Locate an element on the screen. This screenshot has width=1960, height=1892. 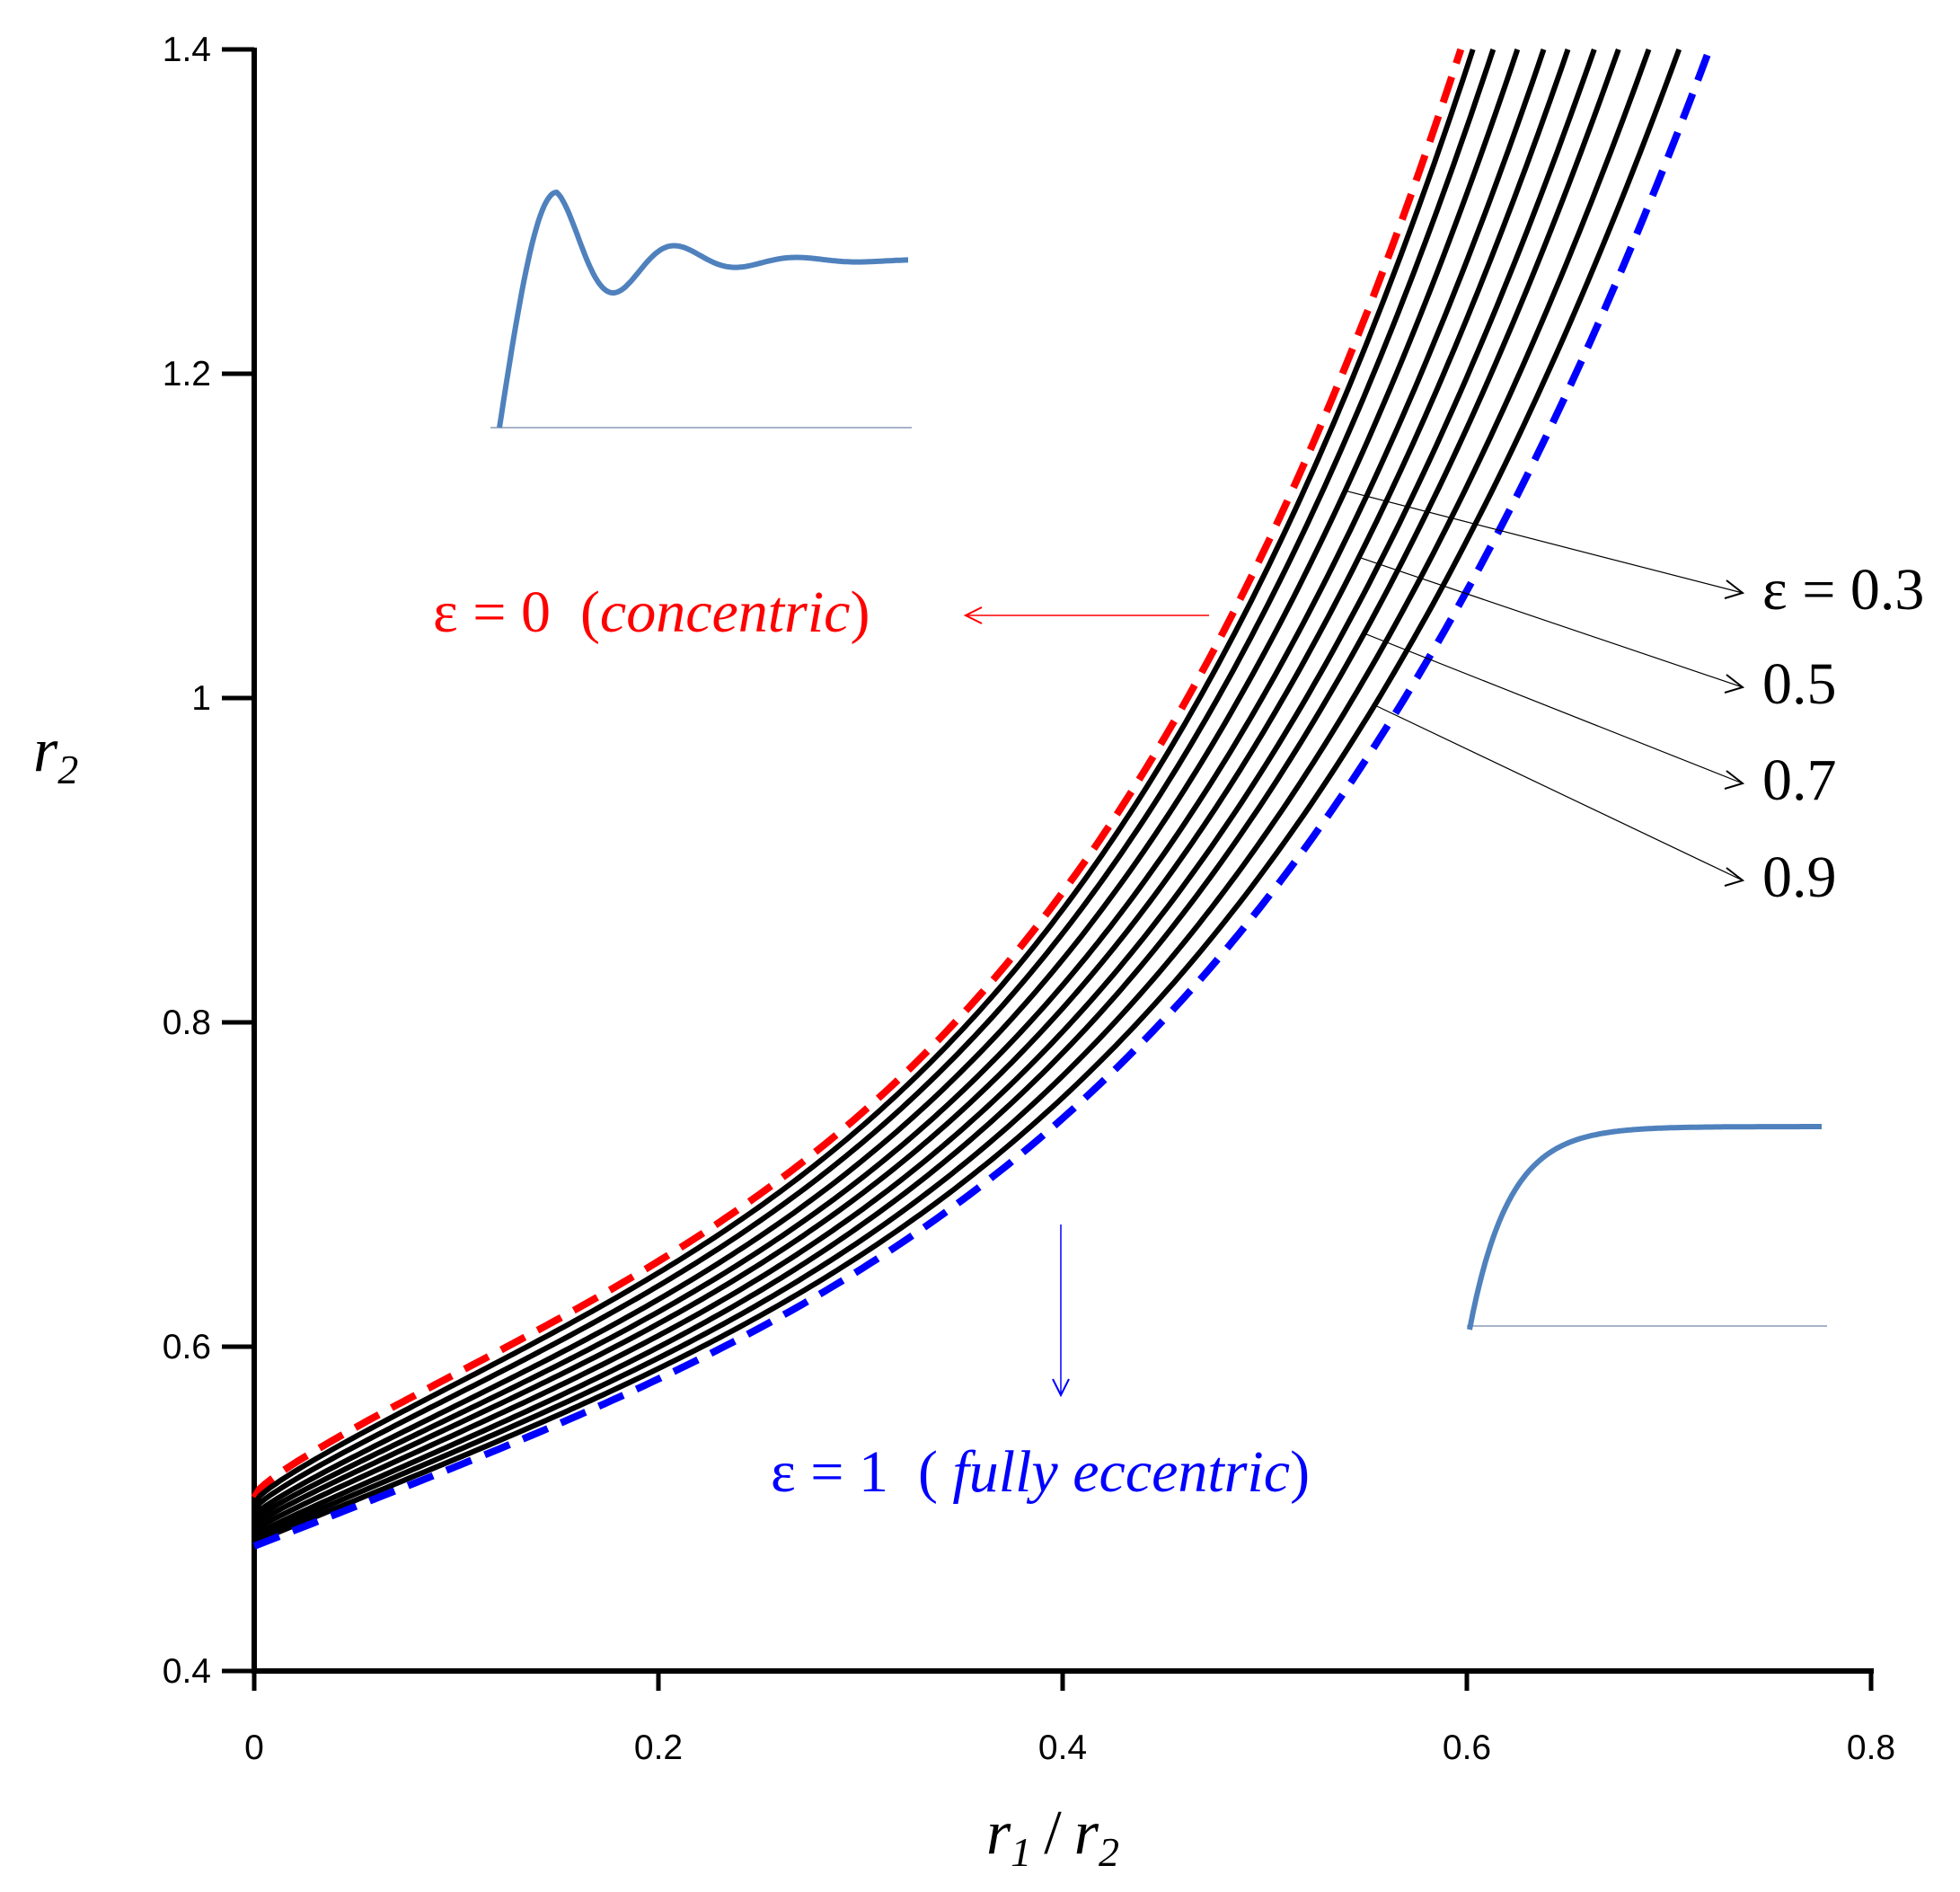
x-label-r1: r is located at coordinates (998, 1834).